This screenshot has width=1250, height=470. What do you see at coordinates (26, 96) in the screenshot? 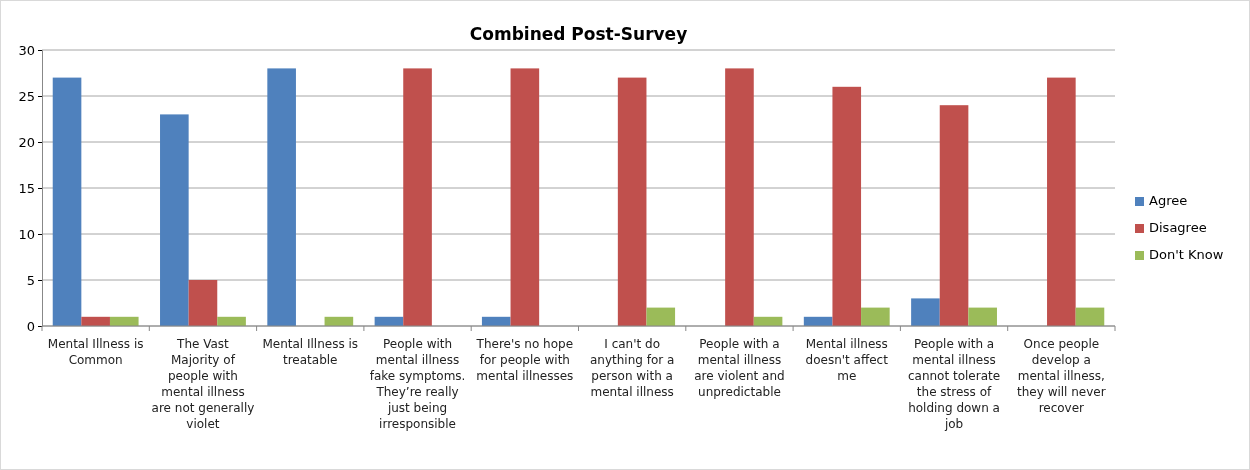
I see `y-tick-label: 25` at bounding box center [26, 96].